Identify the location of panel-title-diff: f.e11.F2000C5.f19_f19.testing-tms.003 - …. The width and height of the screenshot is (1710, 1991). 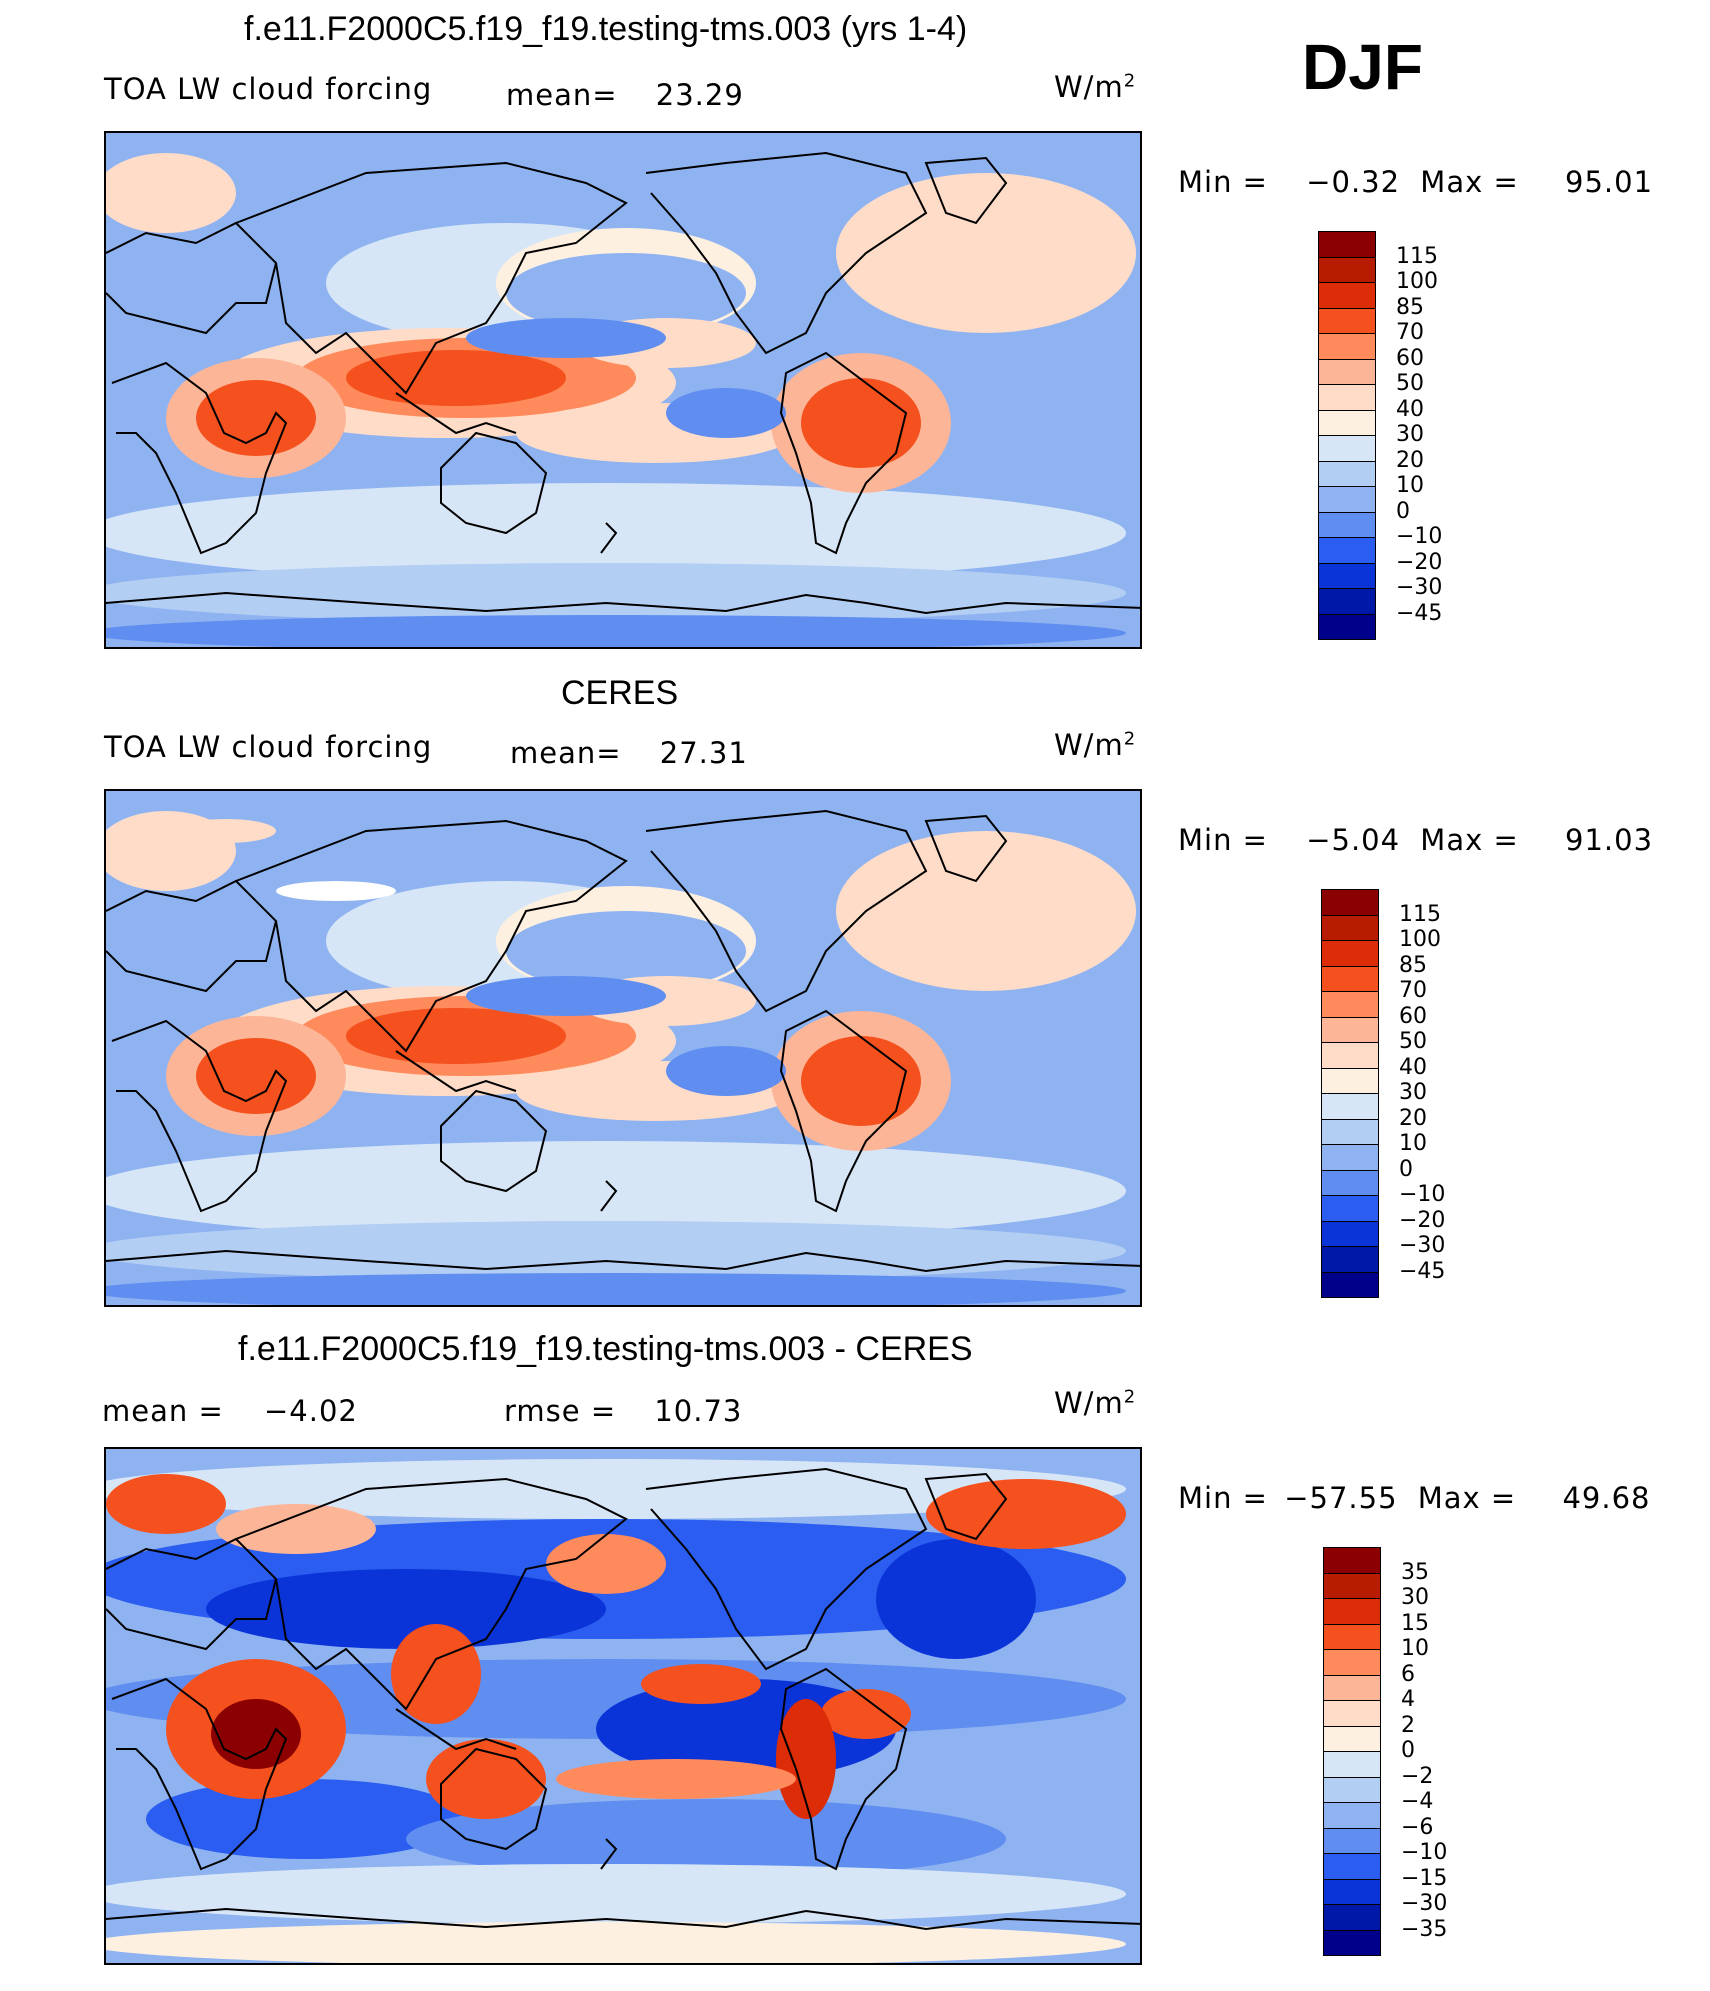
(605, 1349).